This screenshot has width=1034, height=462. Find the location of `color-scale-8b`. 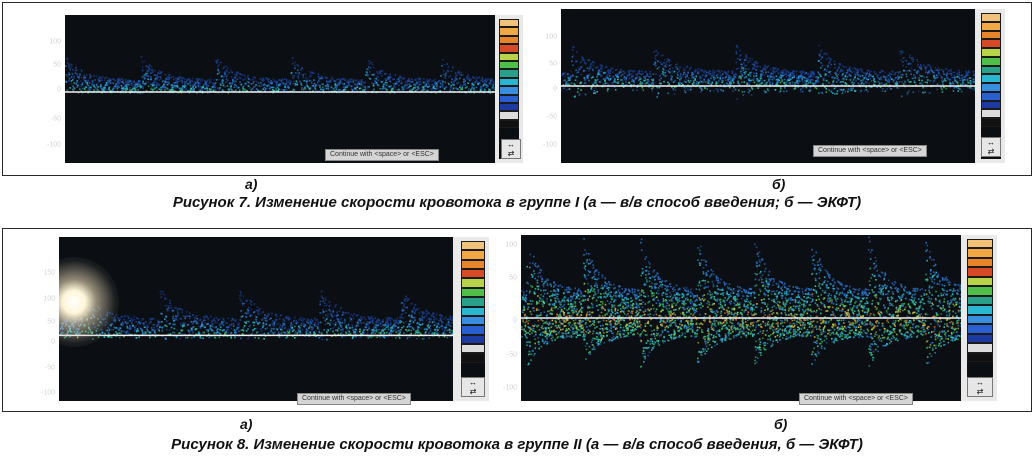

color-scale-8b is located at coordinates (979, 318).